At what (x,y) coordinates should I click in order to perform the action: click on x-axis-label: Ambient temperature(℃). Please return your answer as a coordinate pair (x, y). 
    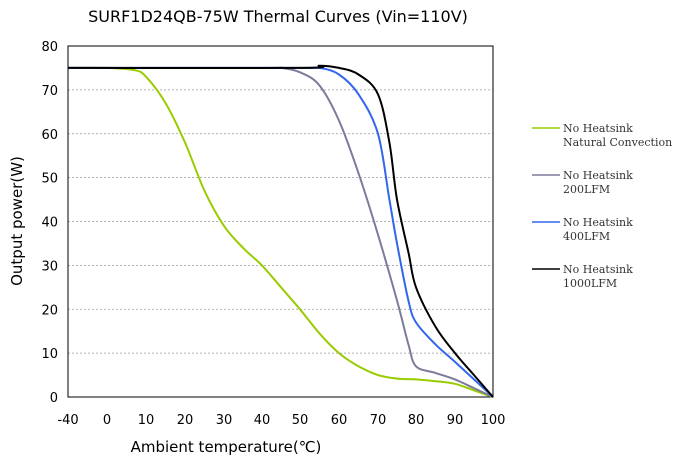
    Looking at the image, I should click on (226, 447).